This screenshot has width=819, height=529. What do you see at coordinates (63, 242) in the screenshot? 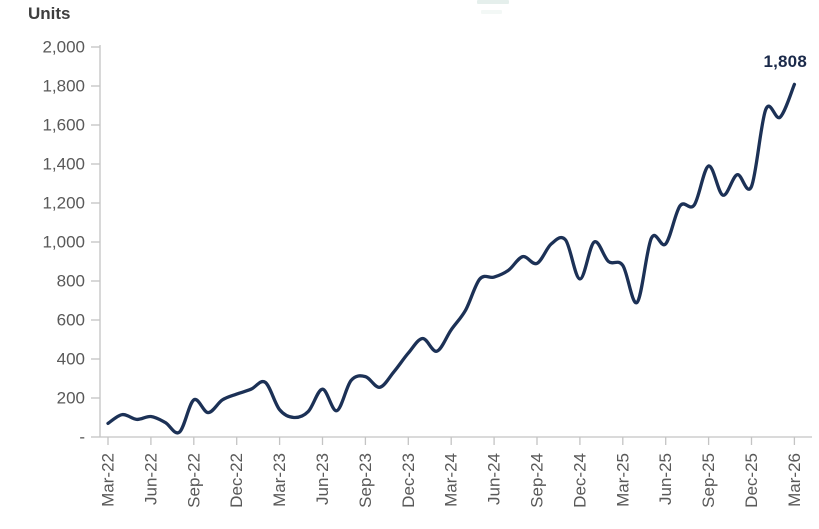
I see `y-tick-label: 1,000` at bounding box center [63, 242].